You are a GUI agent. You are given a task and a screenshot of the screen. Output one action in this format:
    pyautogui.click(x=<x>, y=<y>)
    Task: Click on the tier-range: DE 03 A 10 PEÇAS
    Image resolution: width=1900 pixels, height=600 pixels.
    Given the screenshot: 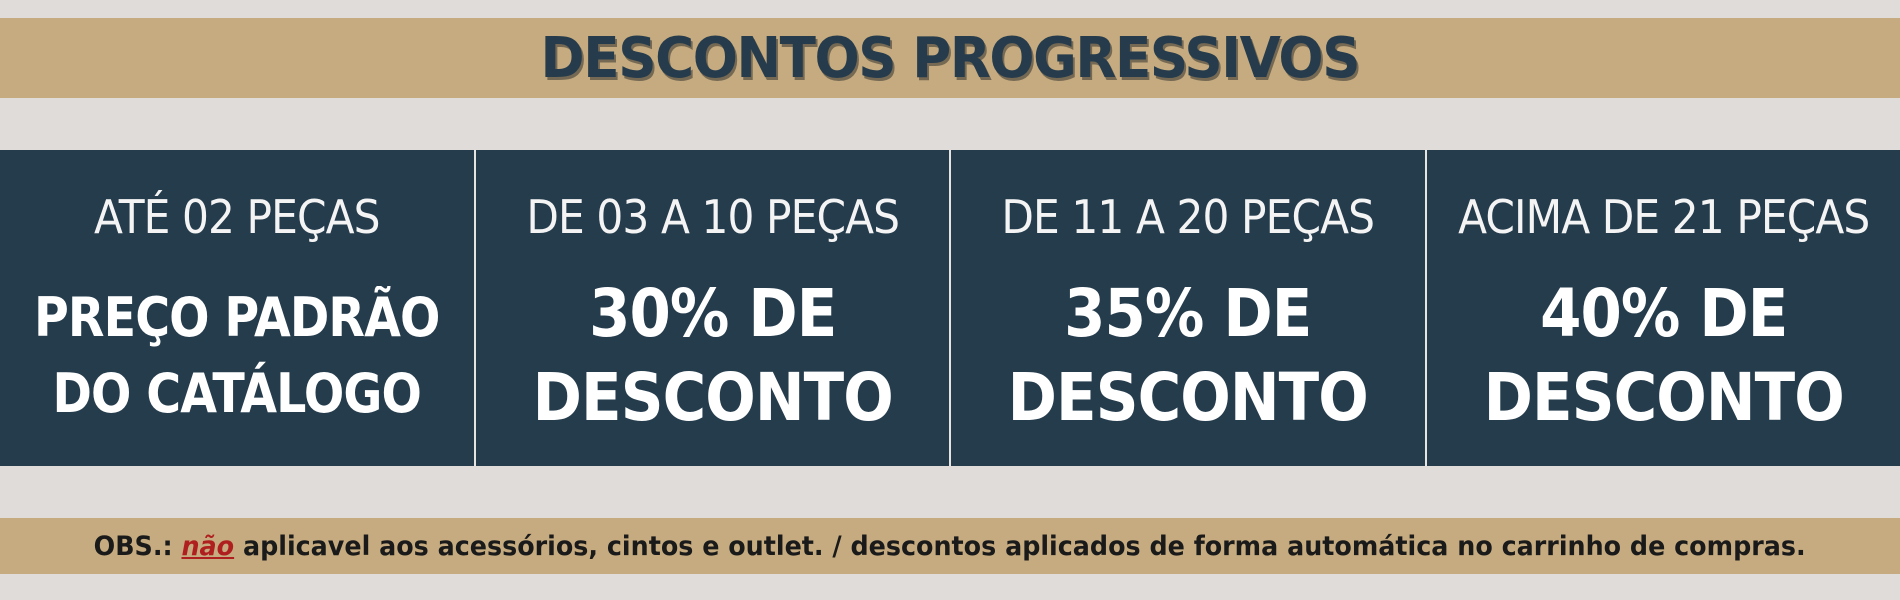 What is the action you would take?
    pyautogui.click(x=712, y=217)
    